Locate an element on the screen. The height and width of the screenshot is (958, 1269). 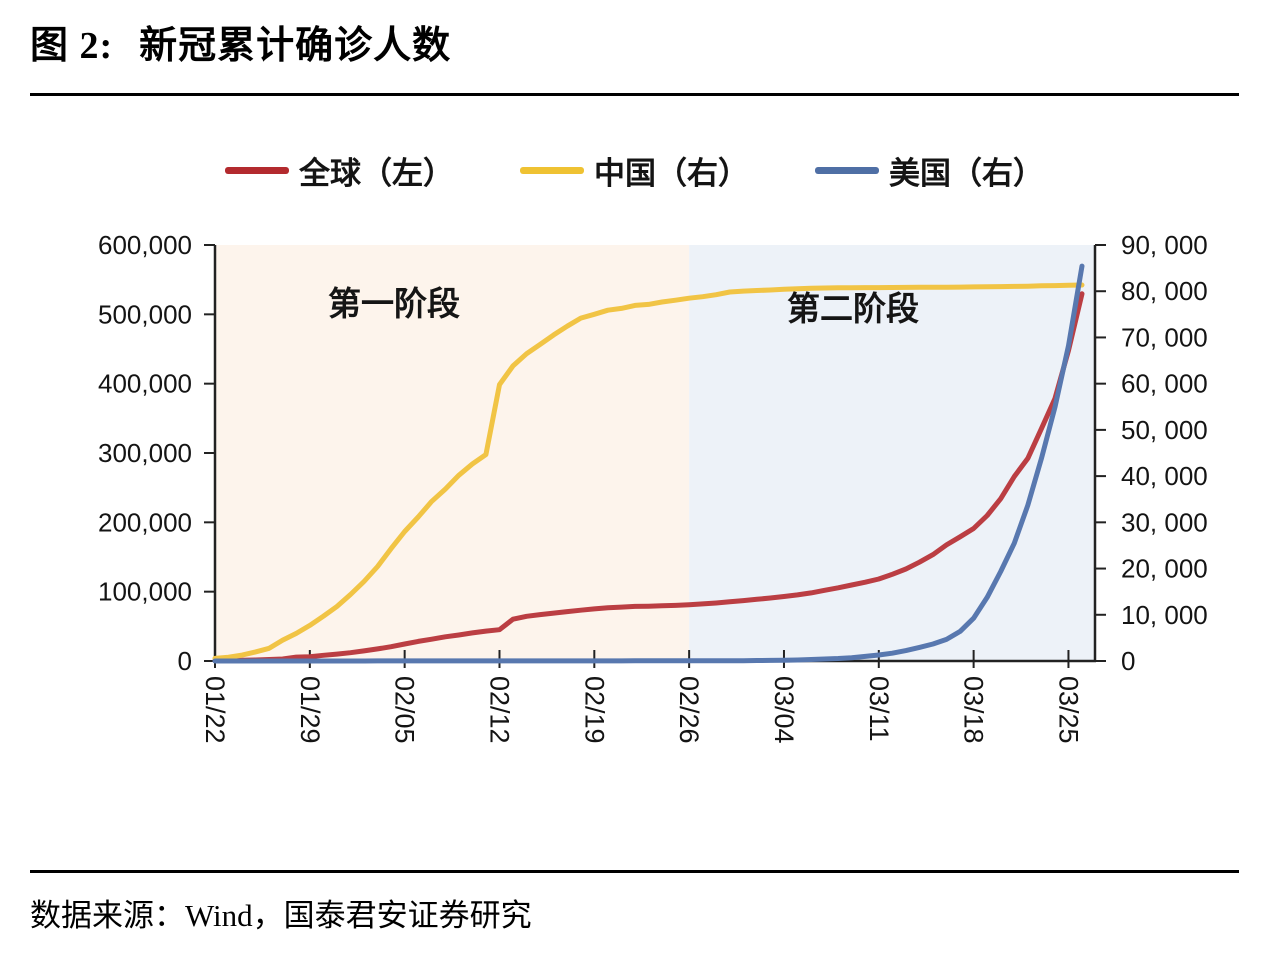
legend-label-us: 美国（右） is located at coordinates (966, 173).